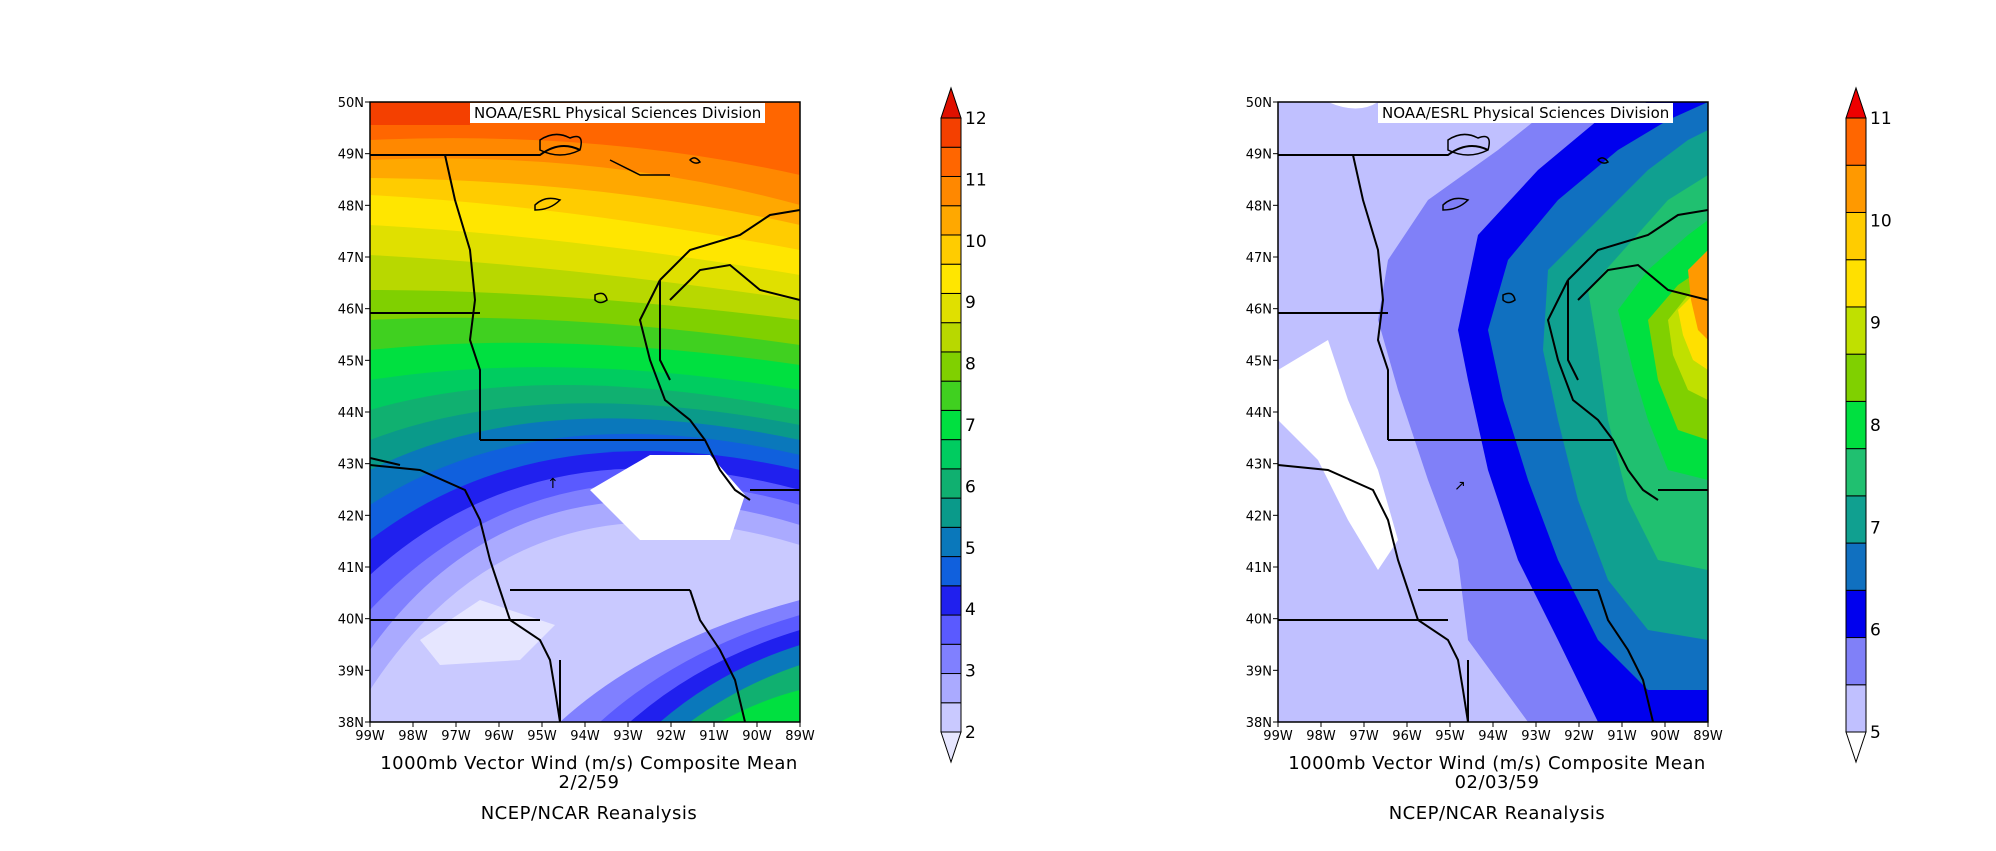 The image size is (1996, 851). Describe the element at coordinates (970, 733) in the screenshot. I see `colorbar-label: 2` at that location.